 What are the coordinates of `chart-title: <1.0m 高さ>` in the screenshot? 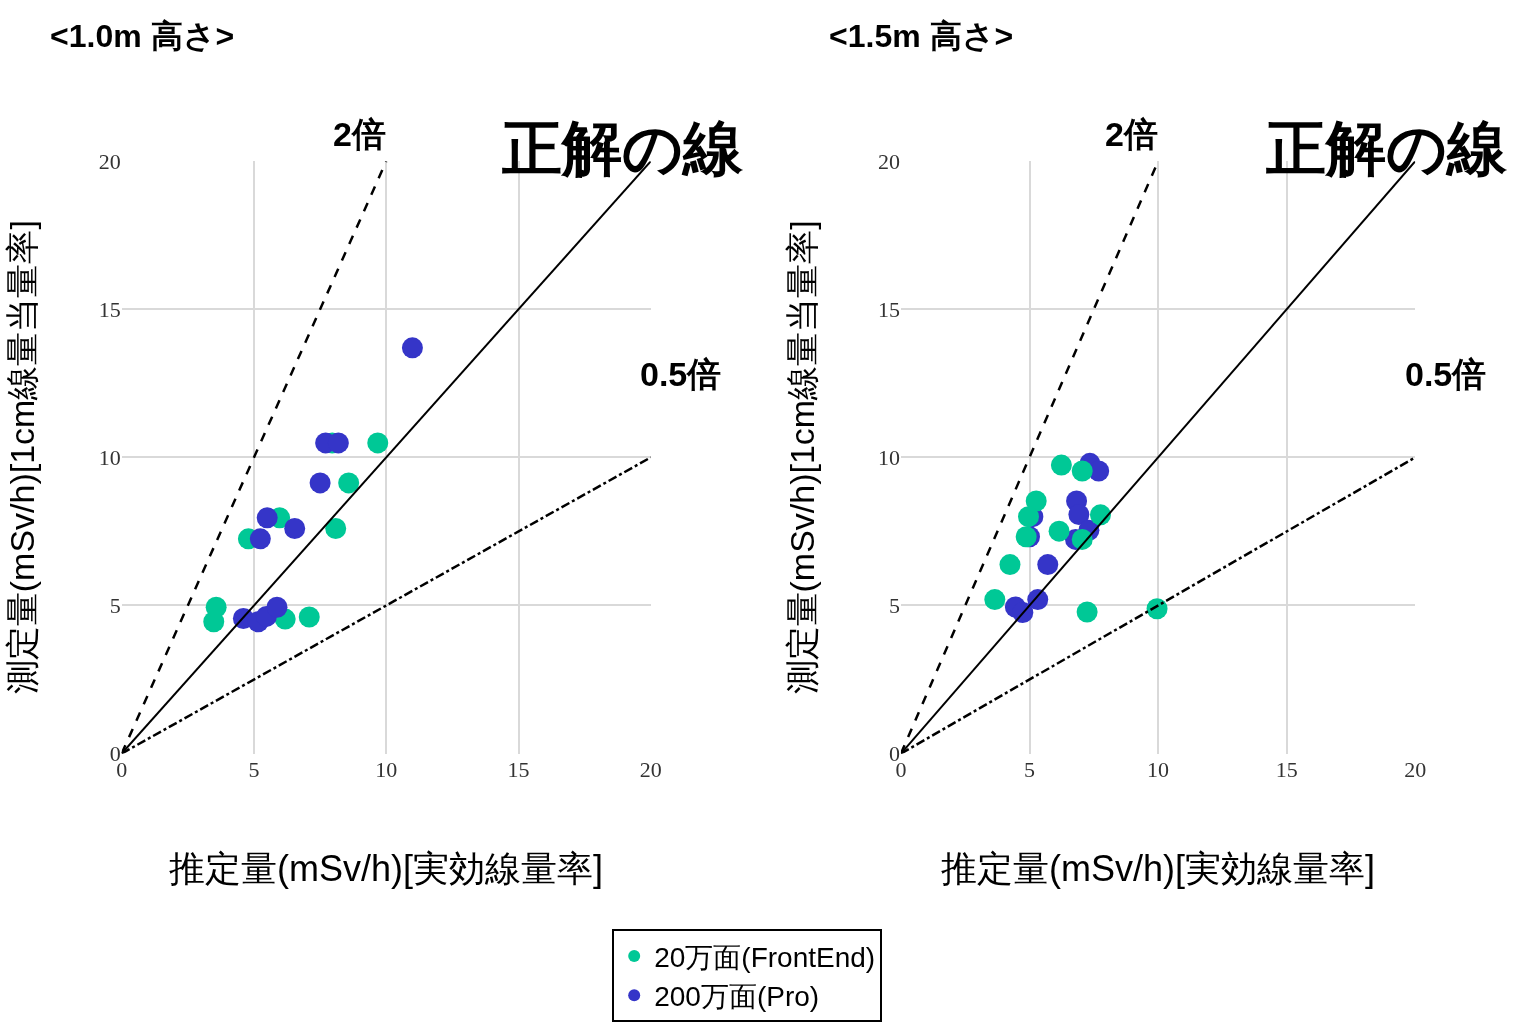 It's located at (142, 36).